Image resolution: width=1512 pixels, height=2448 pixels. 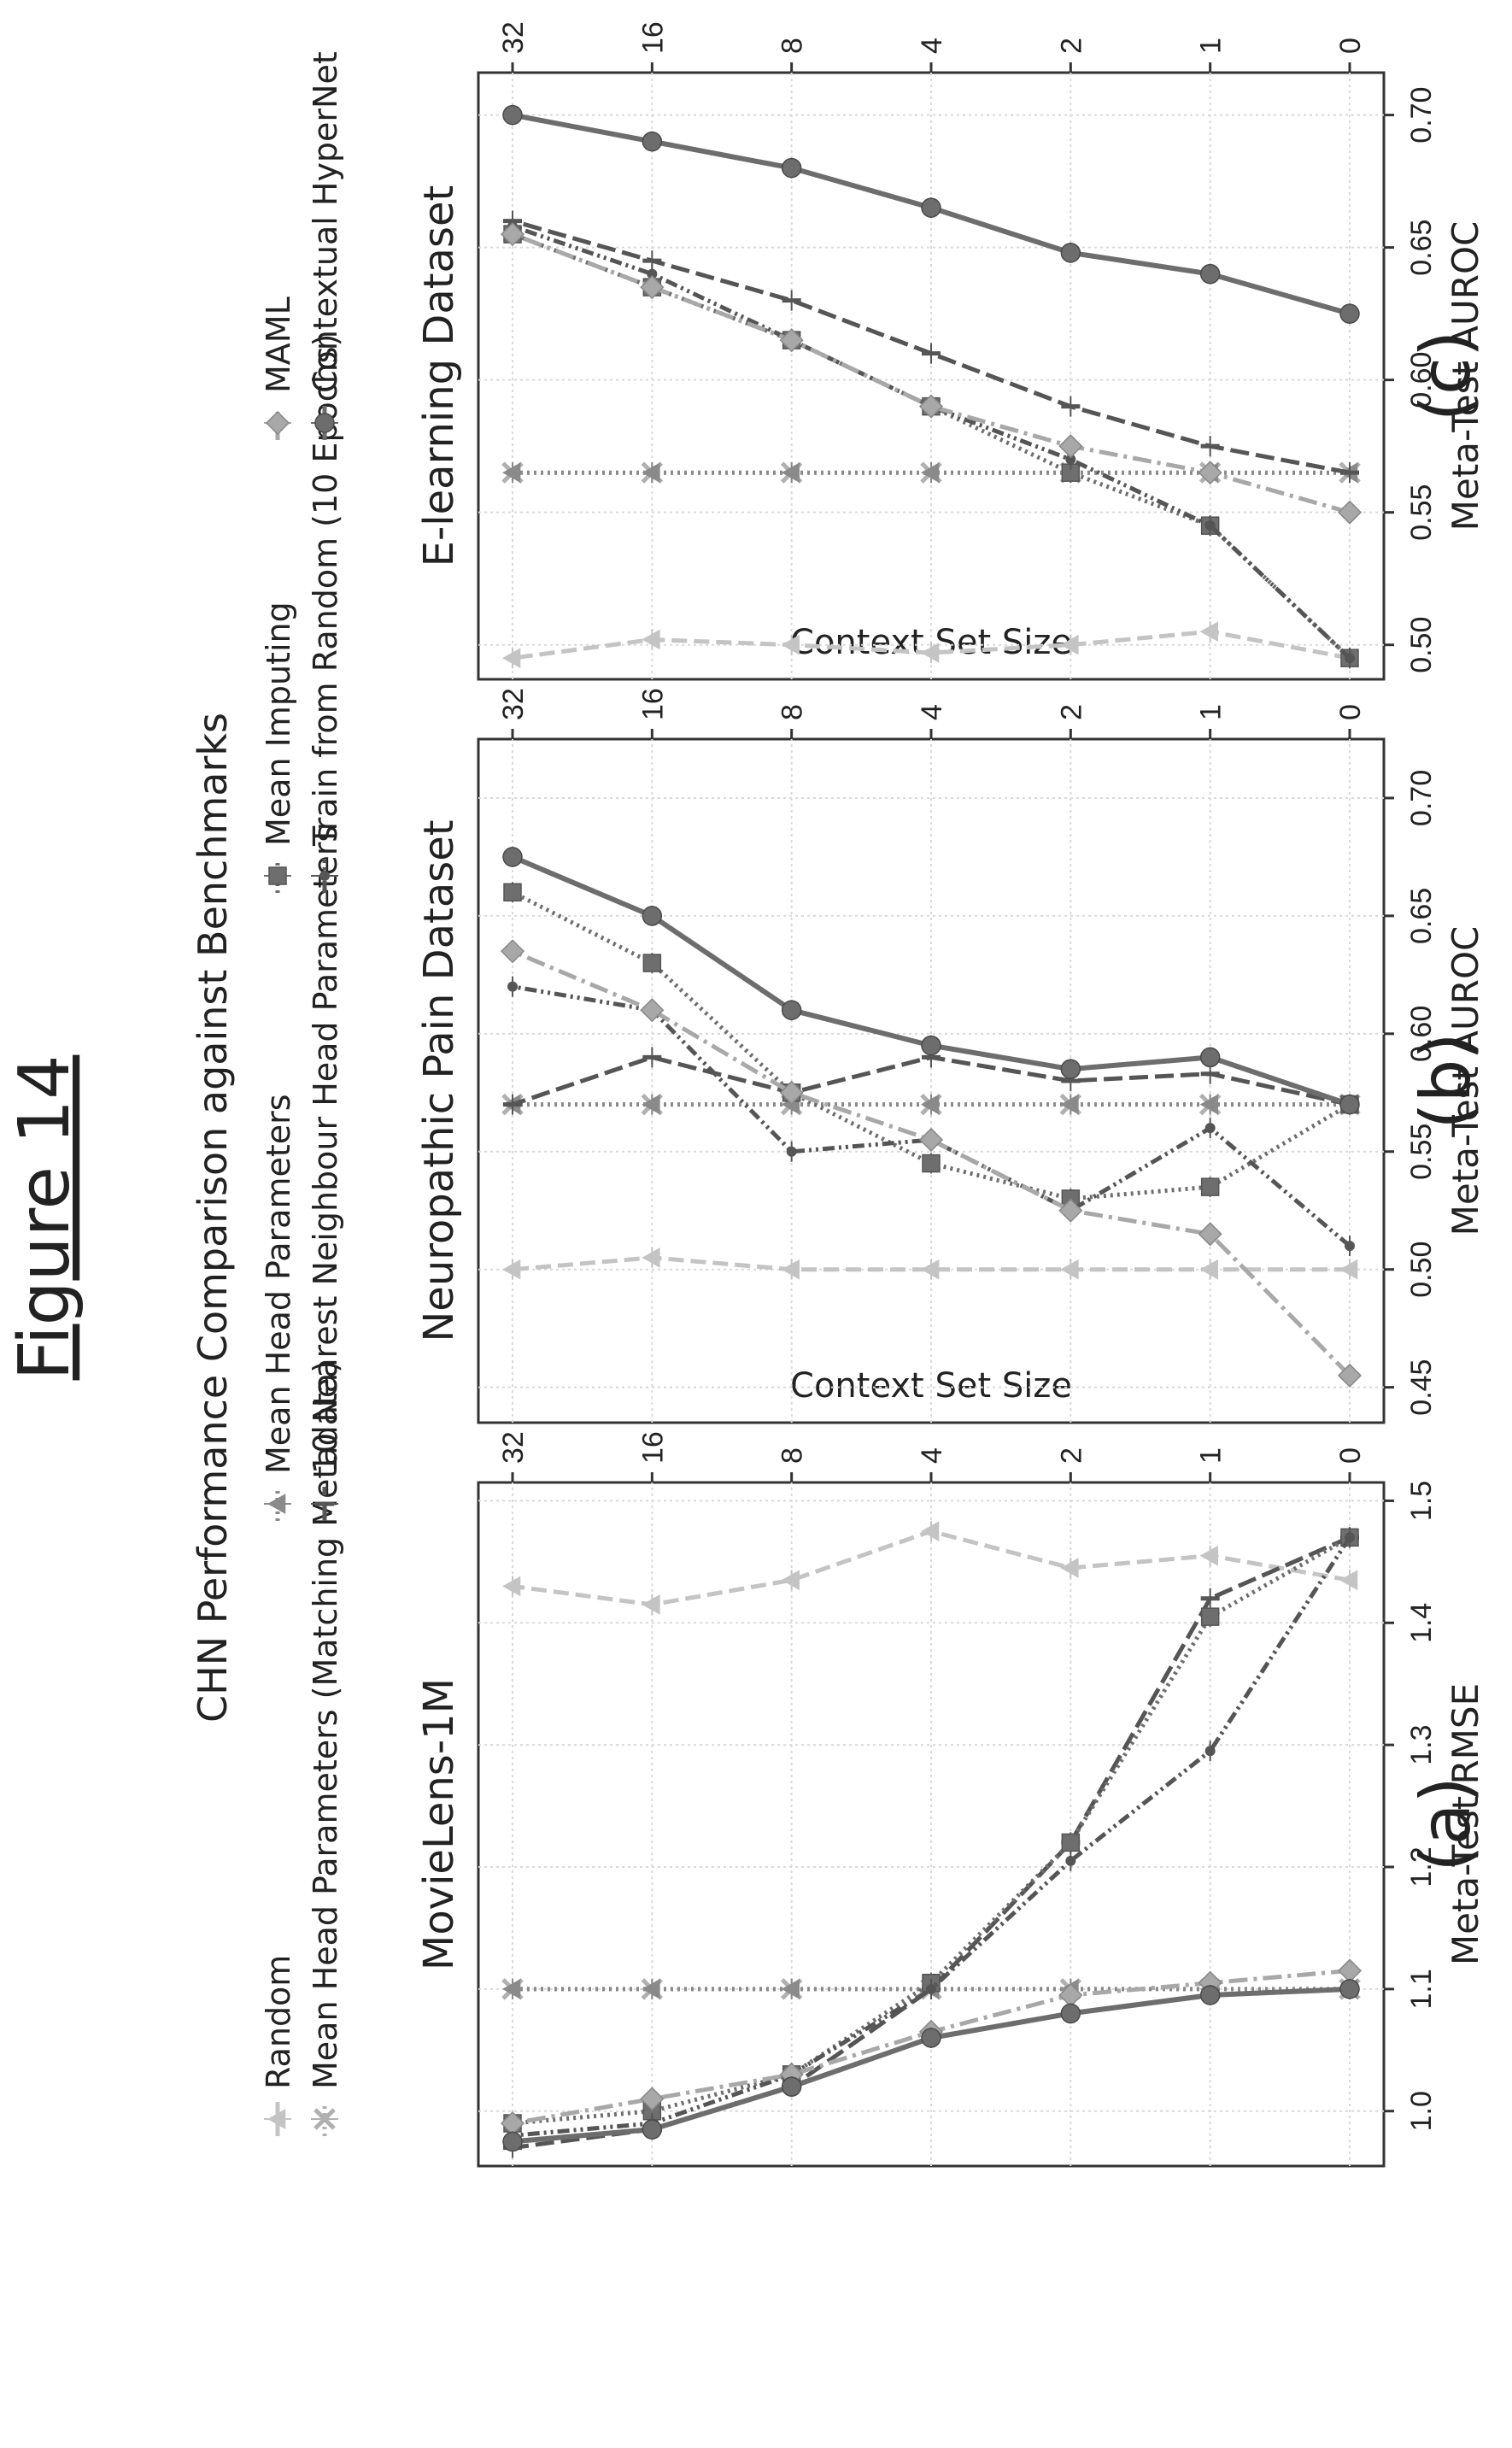 I want to click on value-tick-label: 1.1, so click(x=1421, y=1989).